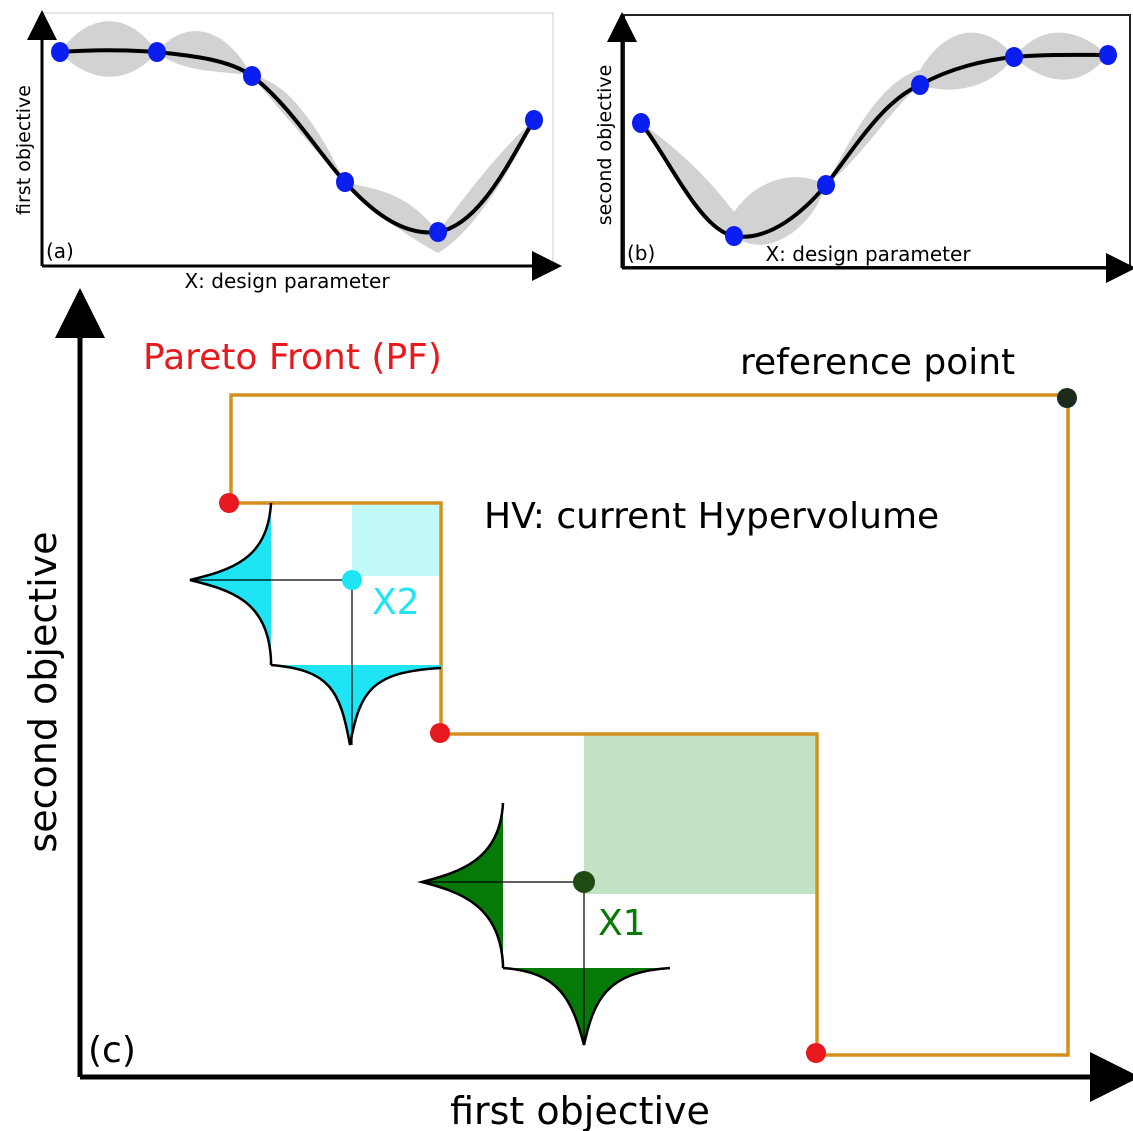  Describe the element at coordinates (315, 624) in the screenshot. I see `x2-distribution` at that location.